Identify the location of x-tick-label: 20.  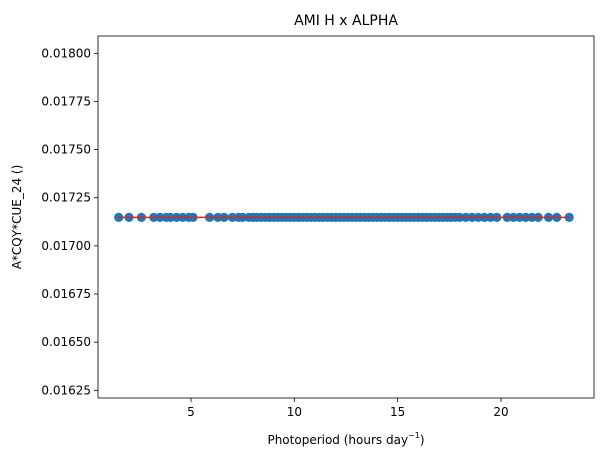
(500, 412).